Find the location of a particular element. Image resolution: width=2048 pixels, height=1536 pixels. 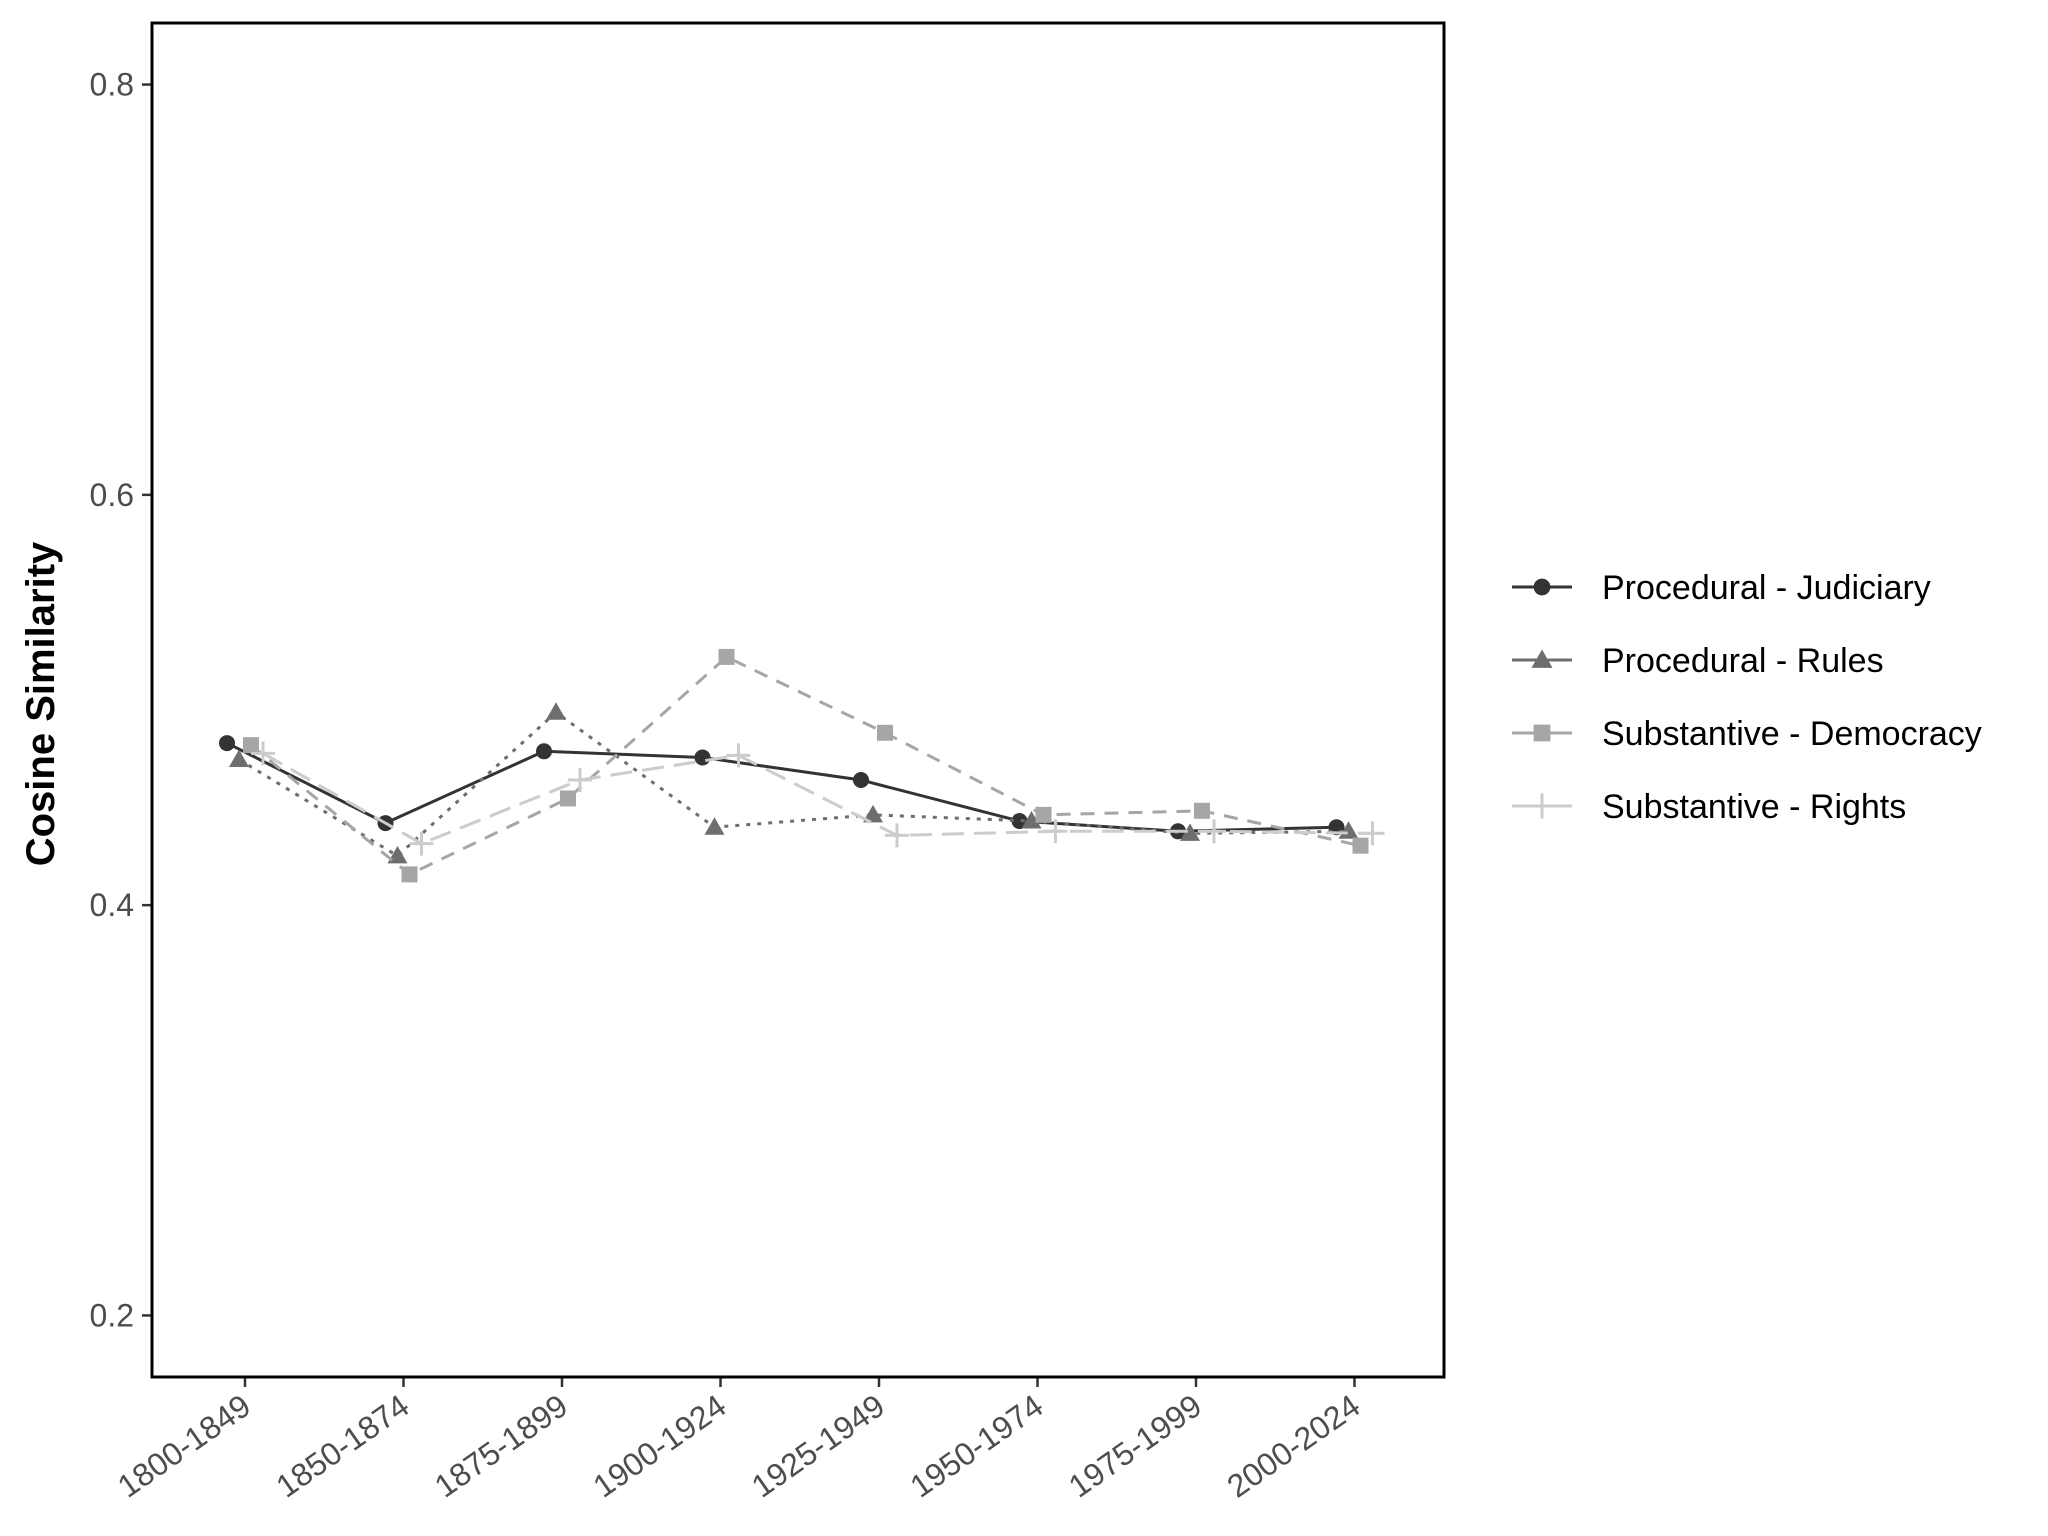

x-tick-label: 1975-1999 is located at coordinates (1135, 1445).